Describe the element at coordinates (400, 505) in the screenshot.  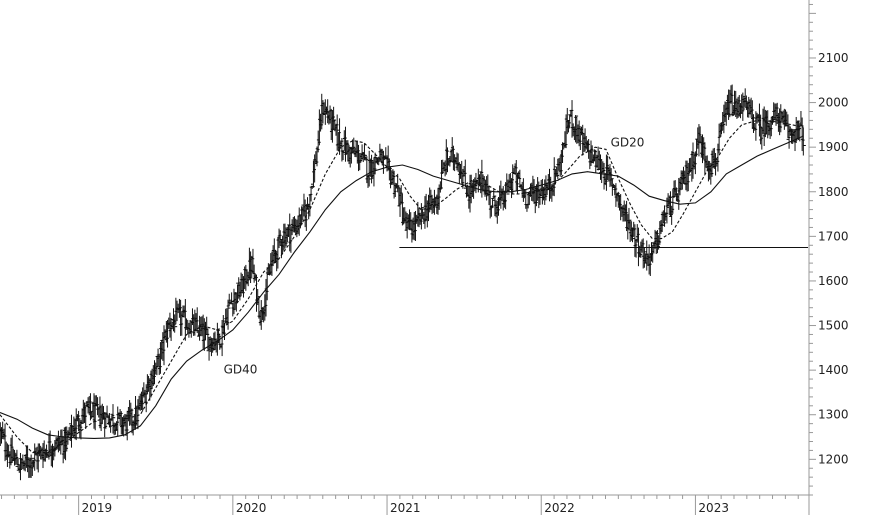
I see `x-axis-ticks: 2019 2020 2021 2022 2023` at that location.